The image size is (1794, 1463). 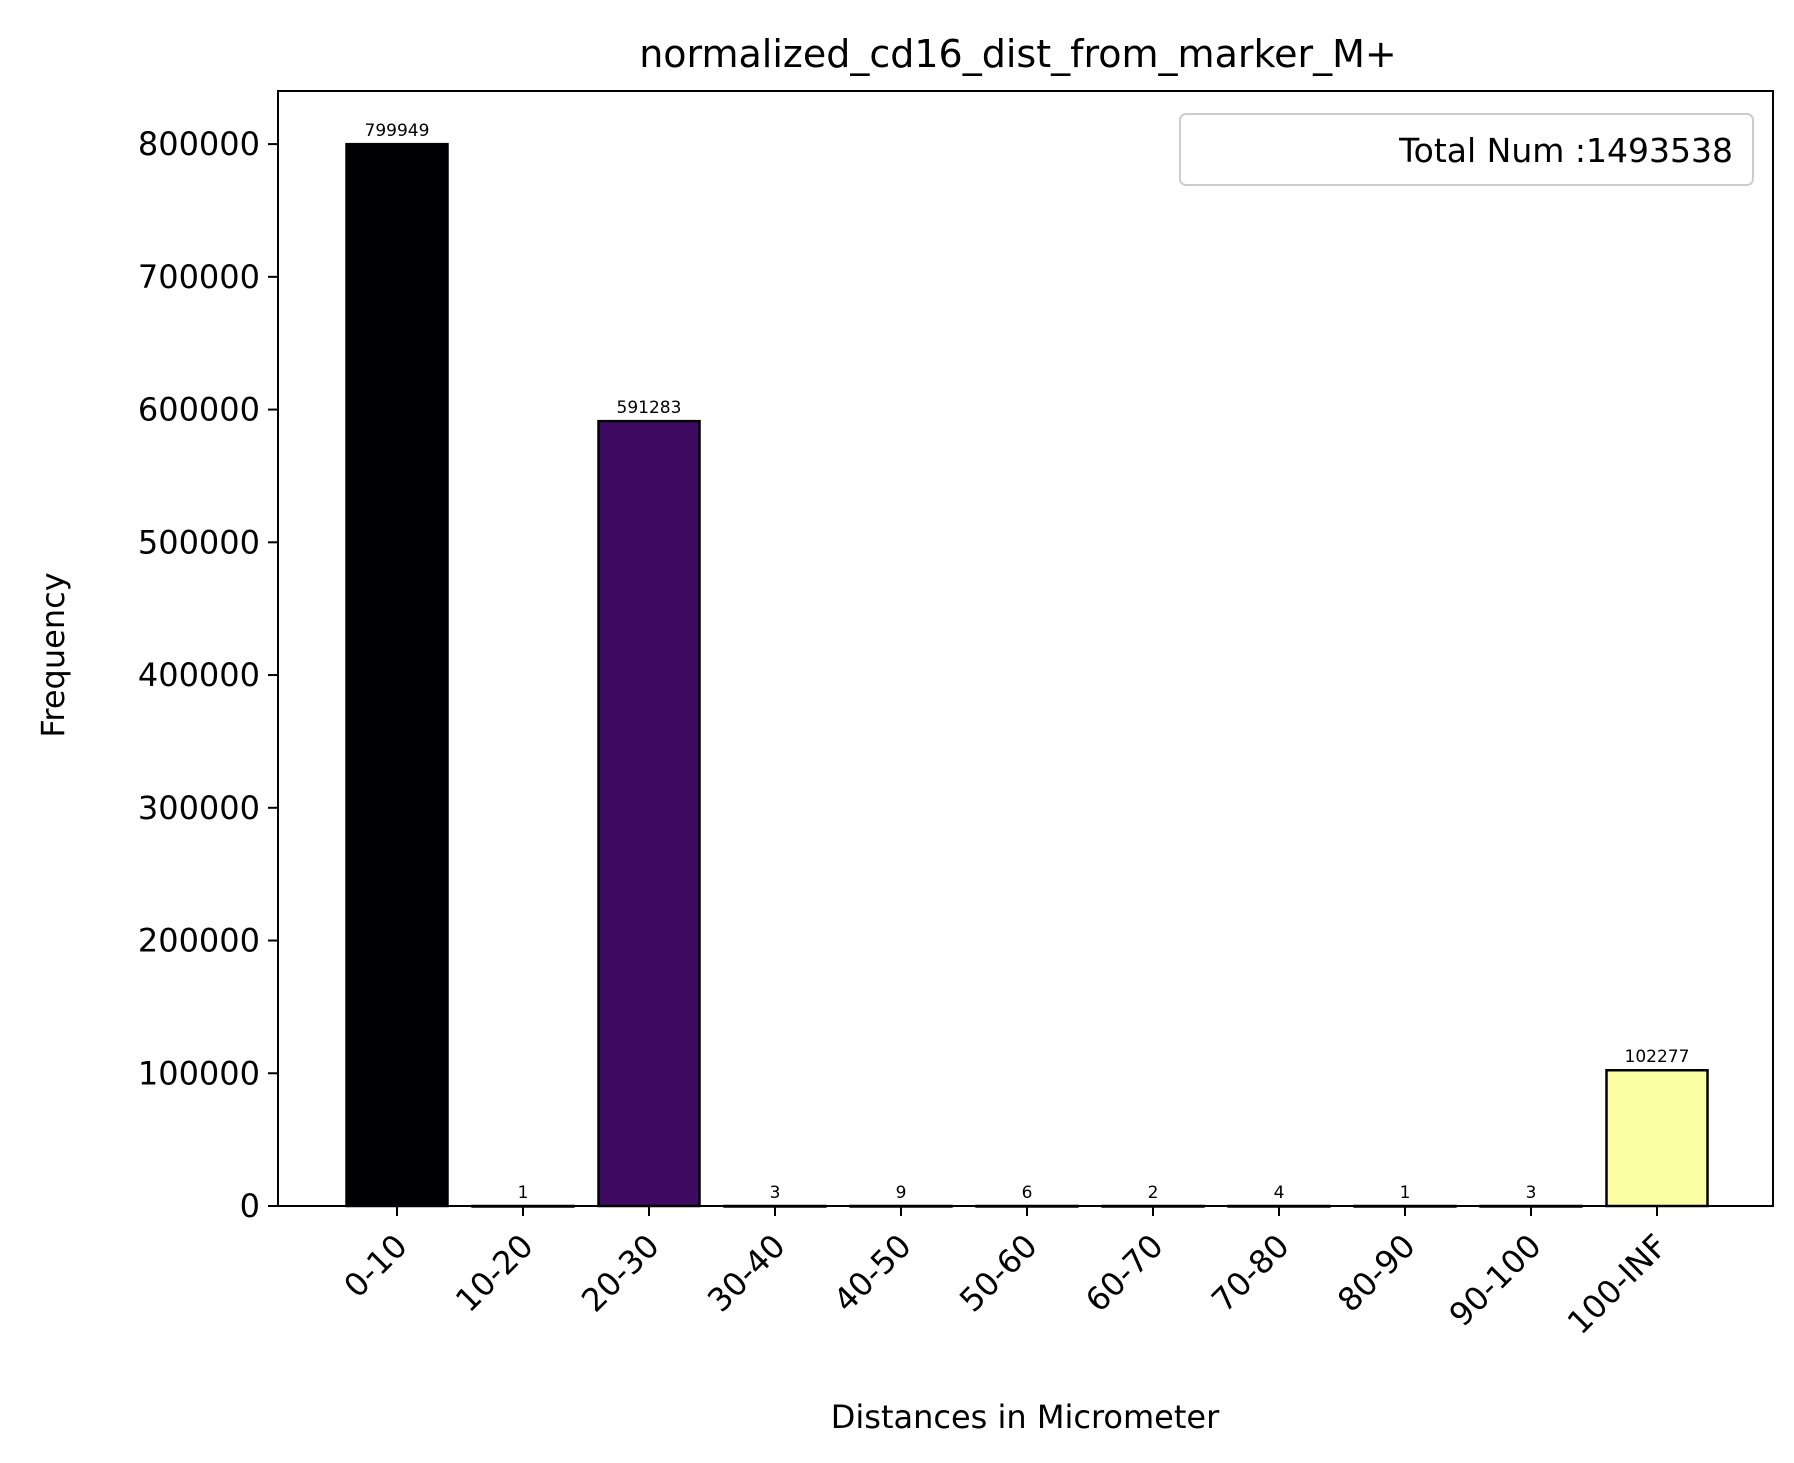 What do you see at coordinates (250, 1206) in the screenshot?
I see `y-tick-label-0: 0` at bounding box center [250, 1206].